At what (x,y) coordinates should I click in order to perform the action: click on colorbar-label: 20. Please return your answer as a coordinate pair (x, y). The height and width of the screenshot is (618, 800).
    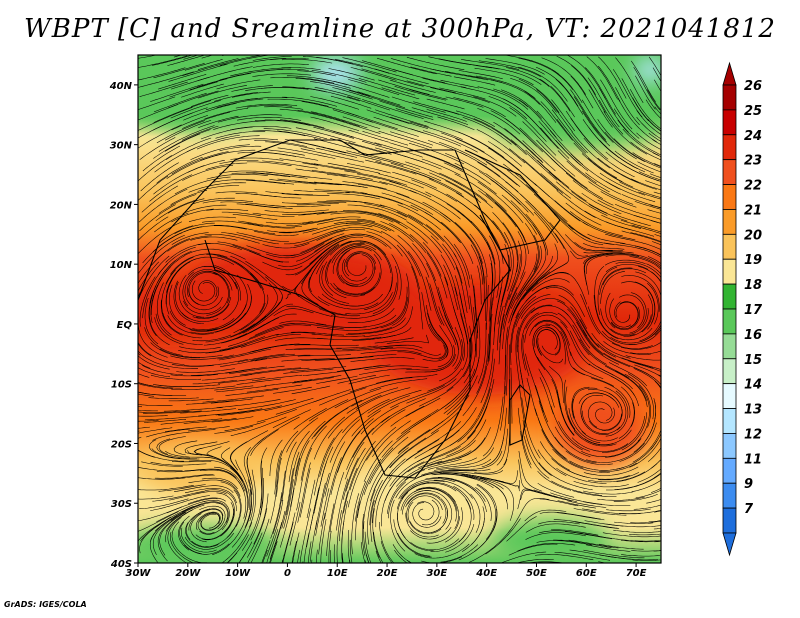
    Looking at the image, I should click on (753, 235).